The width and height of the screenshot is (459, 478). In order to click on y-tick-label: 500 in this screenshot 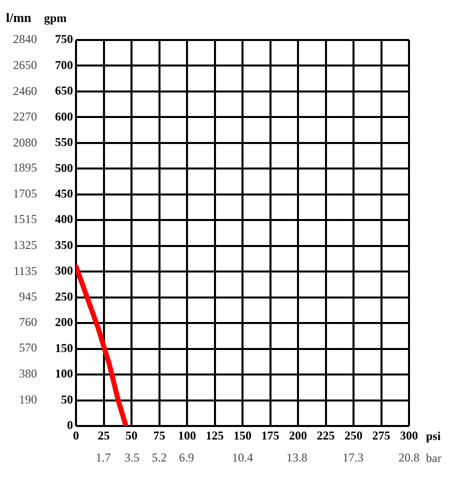, I will do `click(64, 167)`.